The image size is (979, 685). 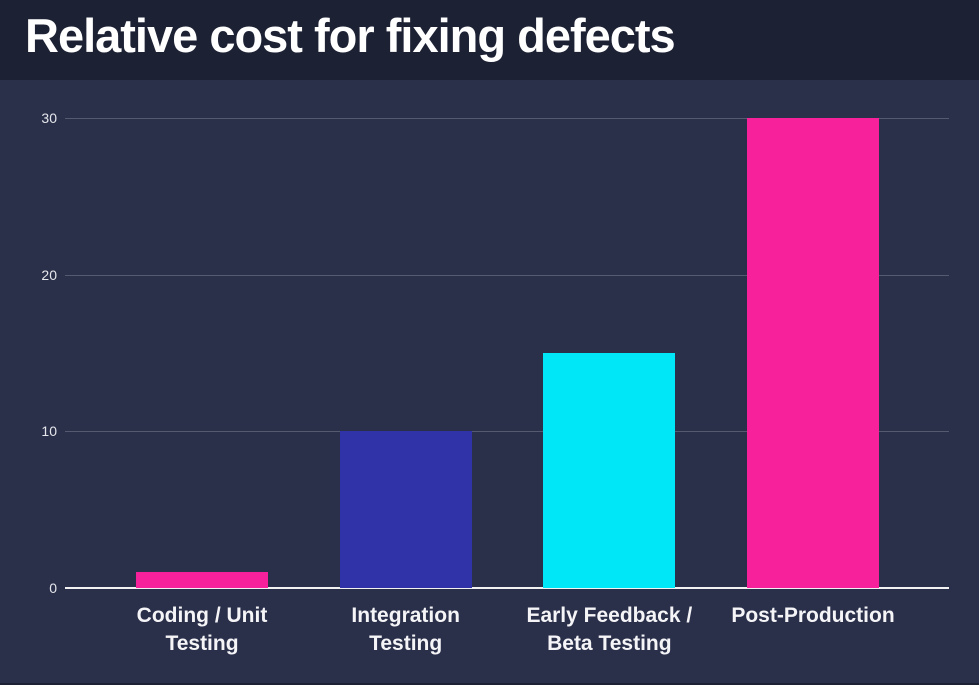 What do you see at coordinates (49, 431) in the screenshot?
I see `y-tick-label-10: 10` at bounding box center [49, 431].